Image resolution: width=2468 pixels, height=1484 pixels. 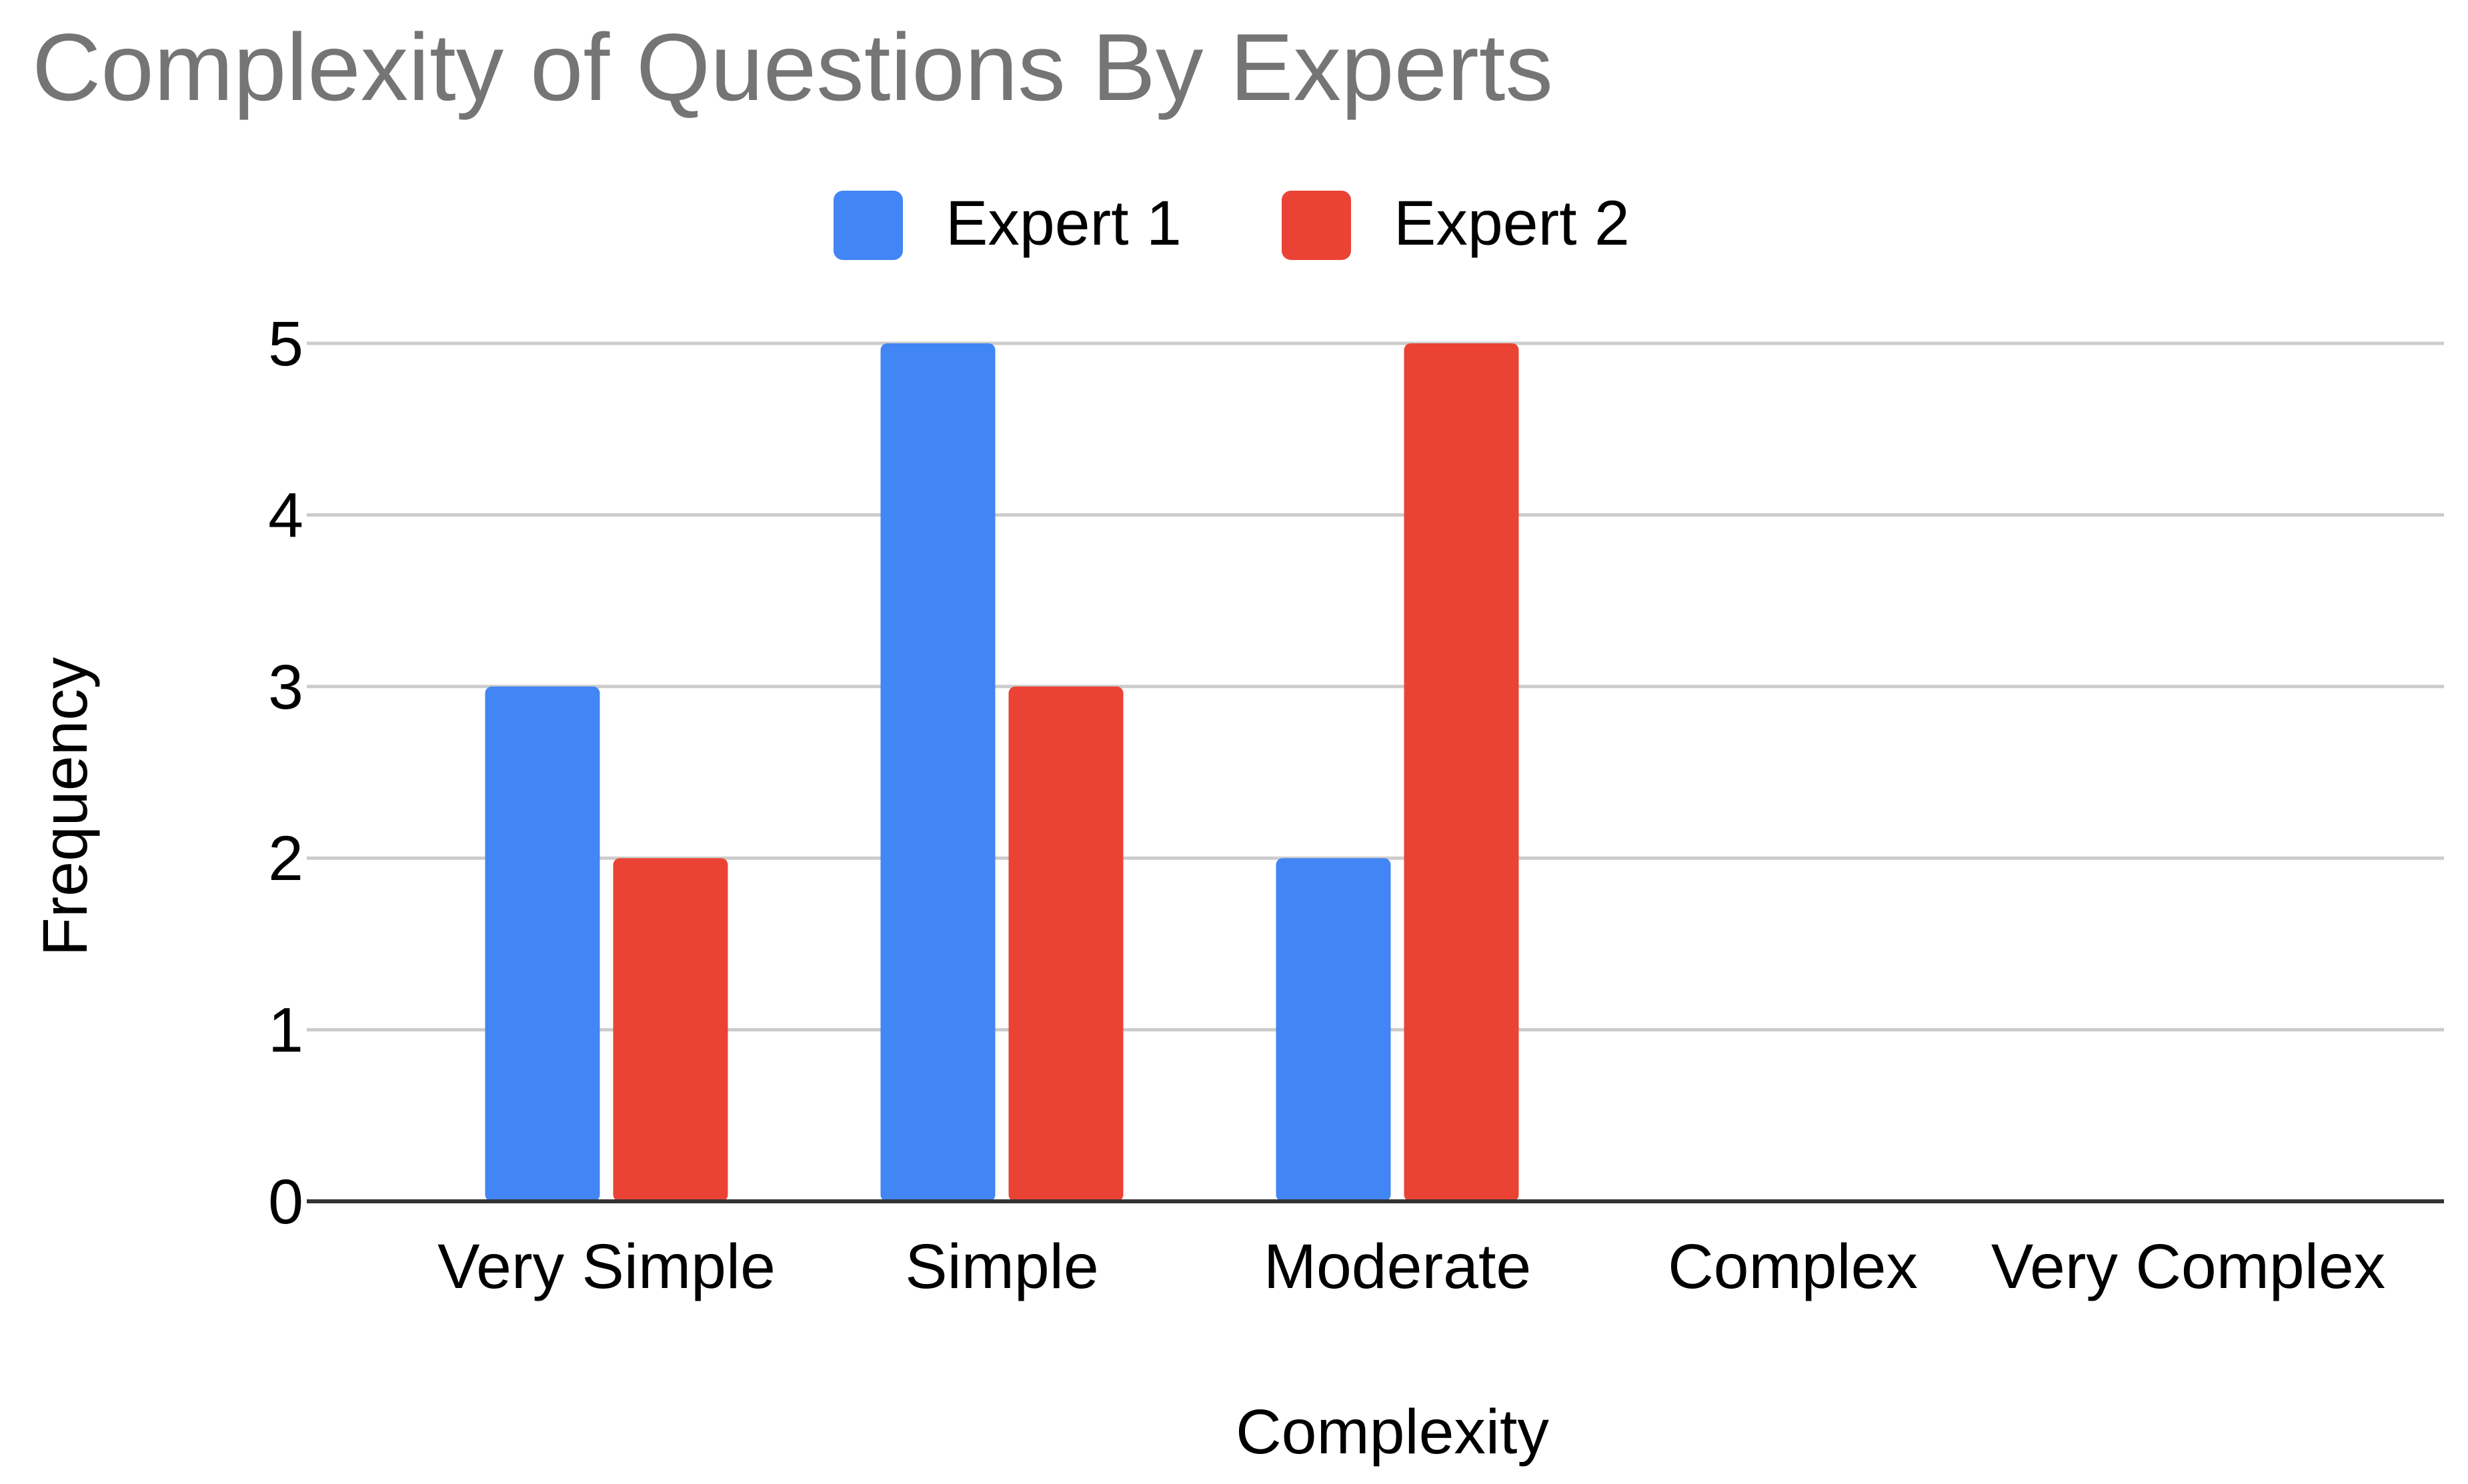 What do you see at coordinates (1333, 1029) in the screenshot?
I see `bar-expert-1-moderate` at bounding box center [1333, 1029].